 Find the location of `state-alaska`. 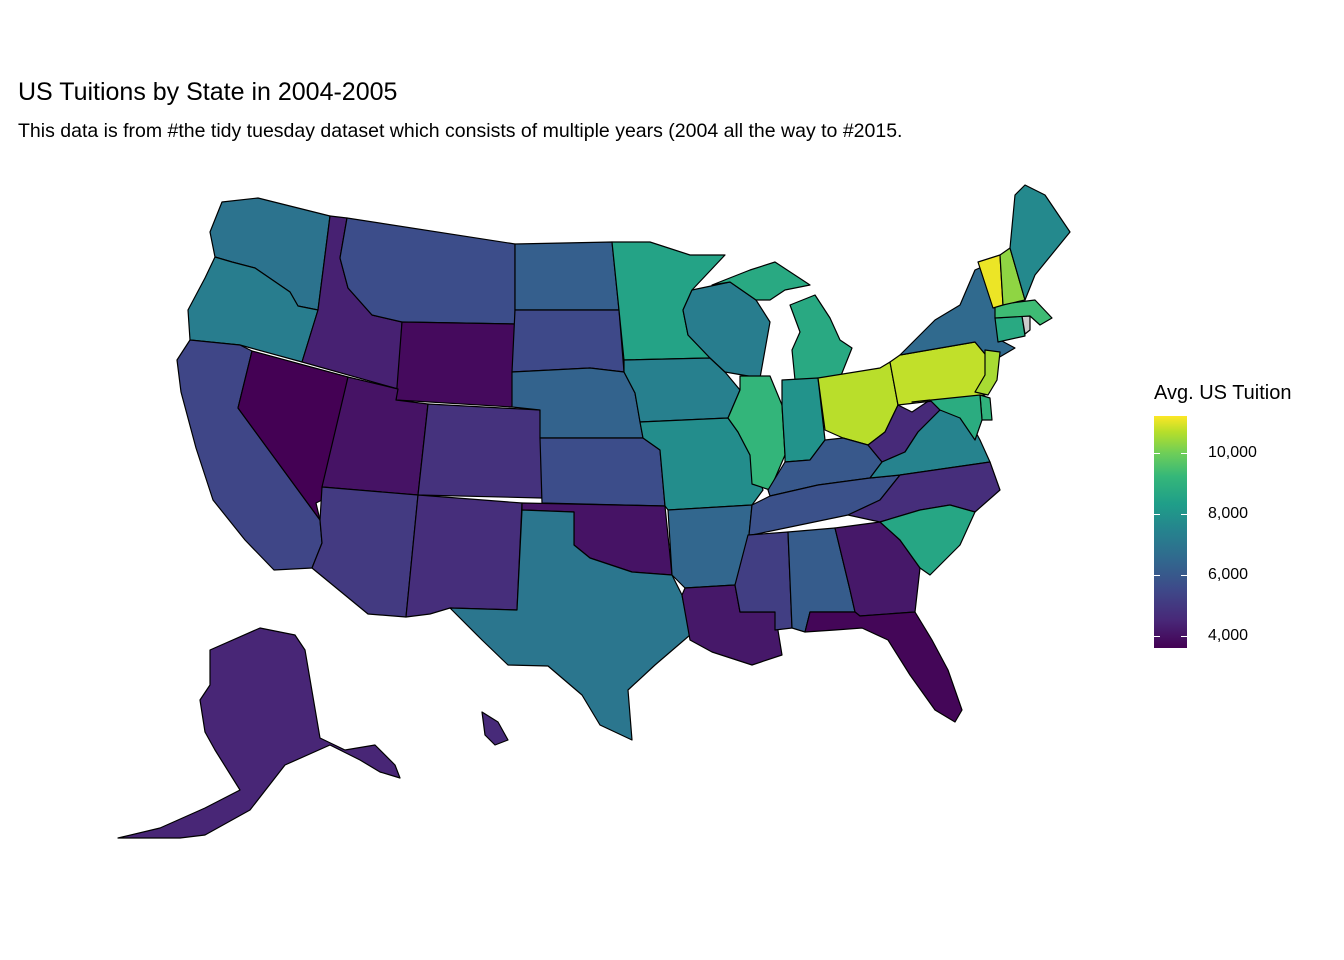

state-alaska is located at coordinates (259, 733).